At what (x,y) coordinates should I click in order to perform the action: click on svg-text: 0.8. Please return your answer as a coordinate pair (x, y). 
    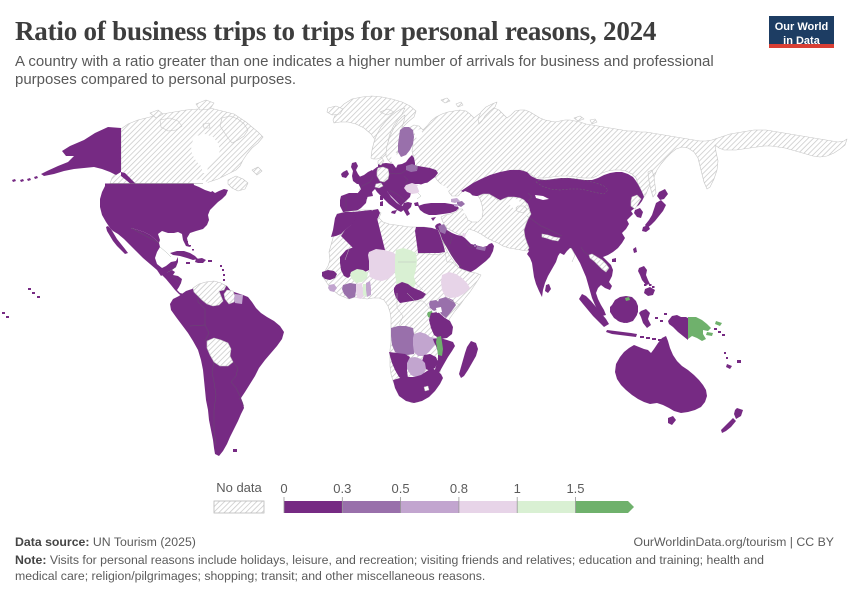
    Looking at the image, I should click on (459, 488).